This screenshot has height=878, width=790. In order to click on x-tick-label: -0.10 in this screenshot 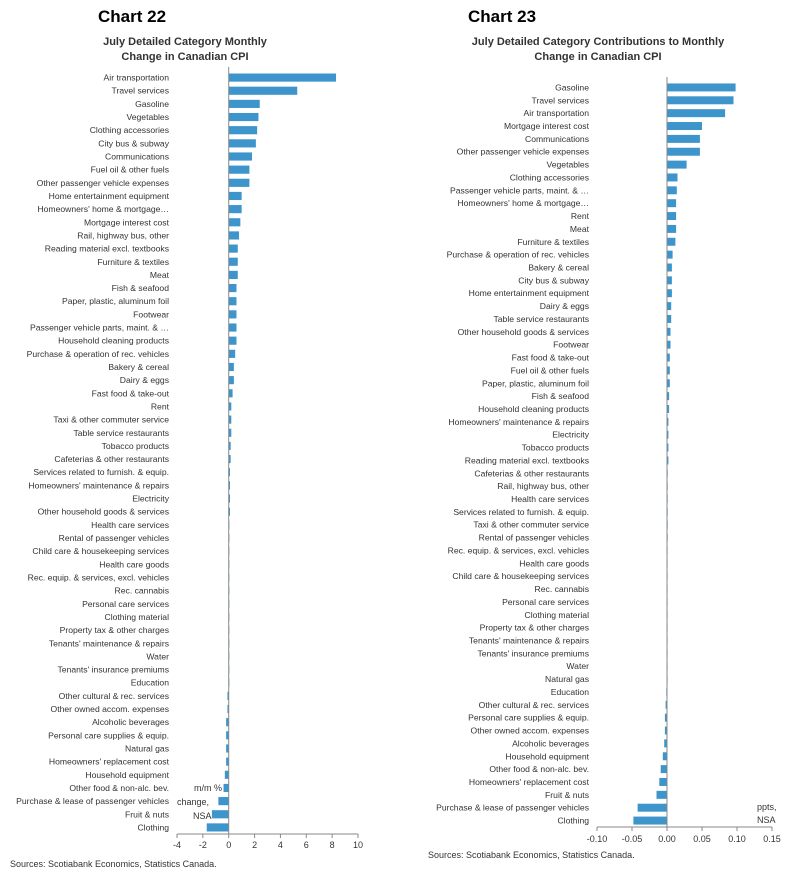, I will do `click(597, 839)`.